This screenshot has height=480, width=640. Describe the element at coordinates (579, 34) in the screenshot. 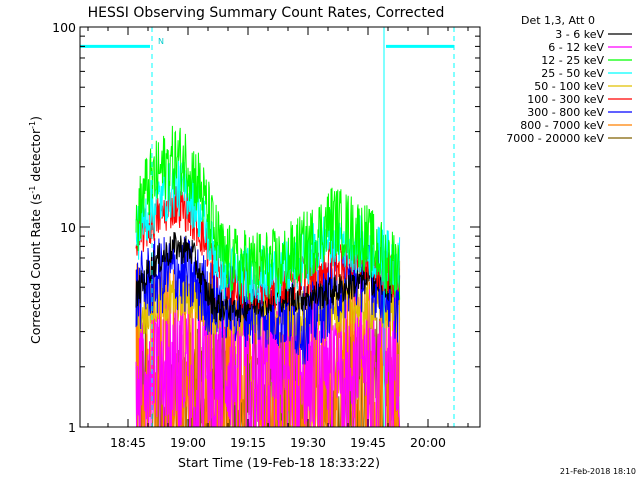

I see `legend-label: 3 - 6 keV` at that location.